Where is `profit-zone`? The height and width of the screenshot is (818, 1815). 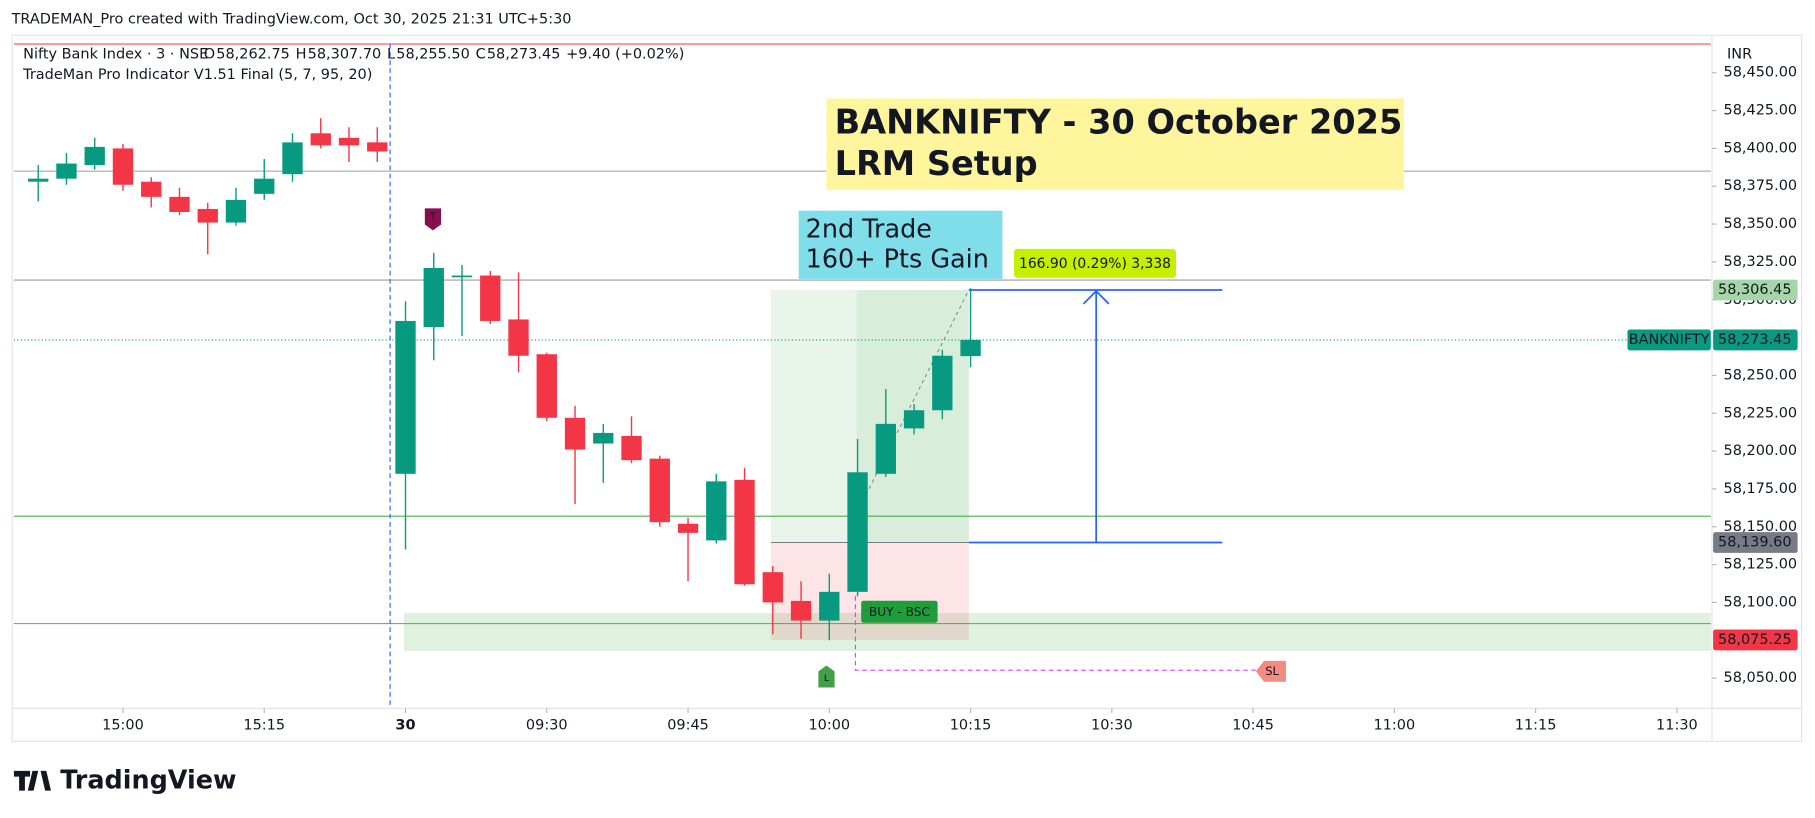 profit-zone is located at coordinates (869, 416).